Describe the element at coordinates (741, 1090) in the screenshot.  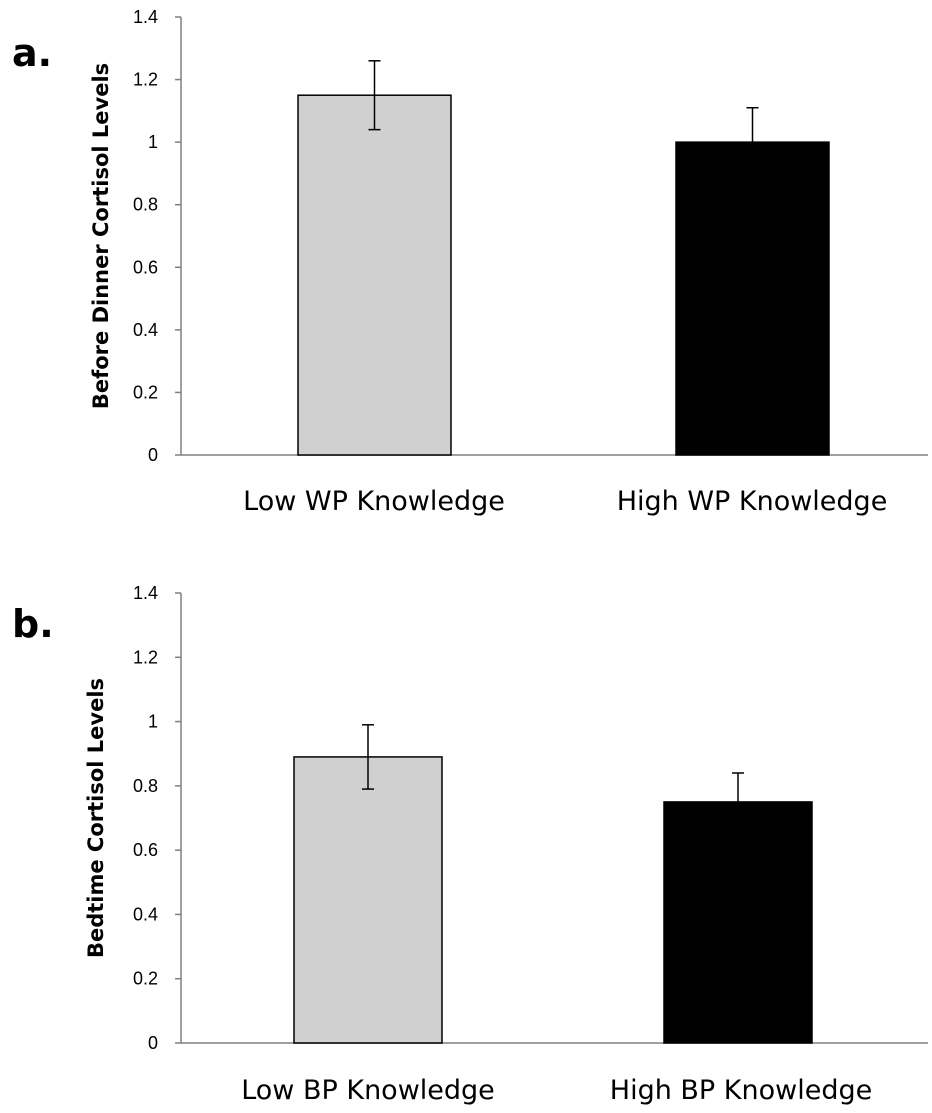
I see `x-category-label: High BP Knowledge` at that location.